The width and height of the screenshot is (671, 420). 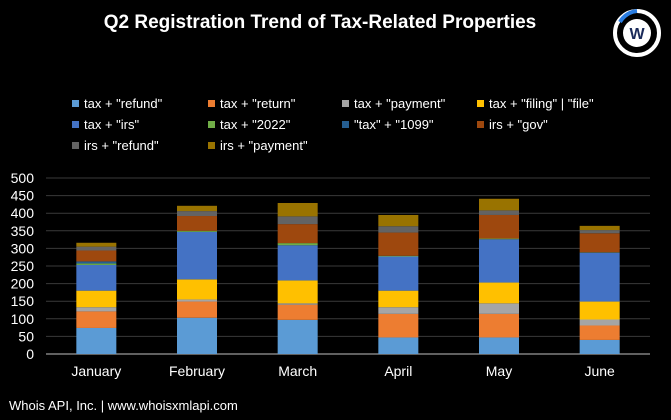 I want to click on legend-item: tax + "filing" | "file", so click(x=535, y=103).